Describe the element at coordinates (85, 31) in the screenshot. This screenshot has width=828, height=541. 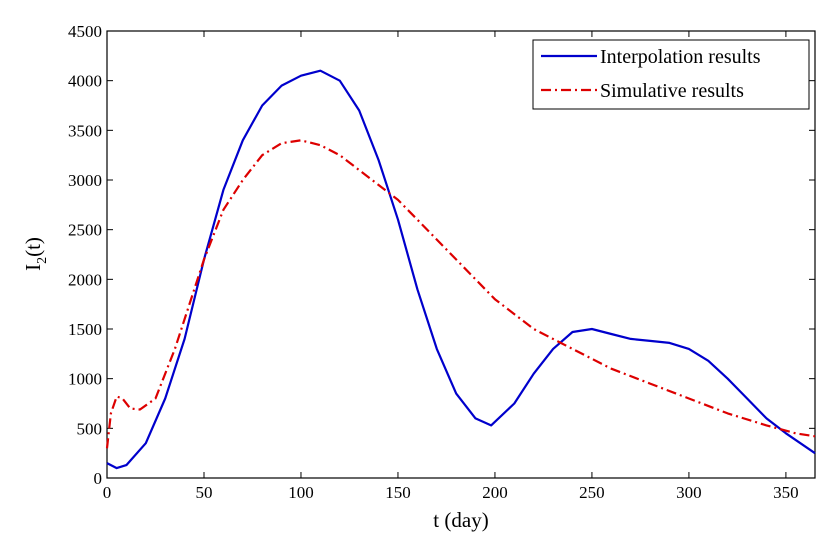
I see `y-tick-label: 4500` at that location.